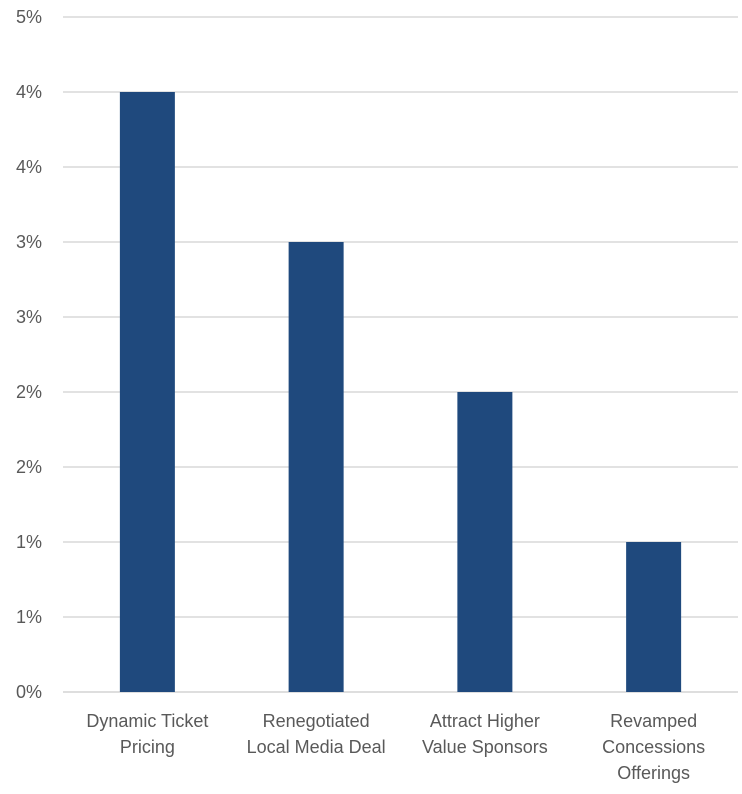 Image resolution: width=742 pixels, height=794 pixels. Describe the element at coordinates (147, 734) in the screenshot. I see `x-category-label: Dynamic Ticket Pricing` at that location.